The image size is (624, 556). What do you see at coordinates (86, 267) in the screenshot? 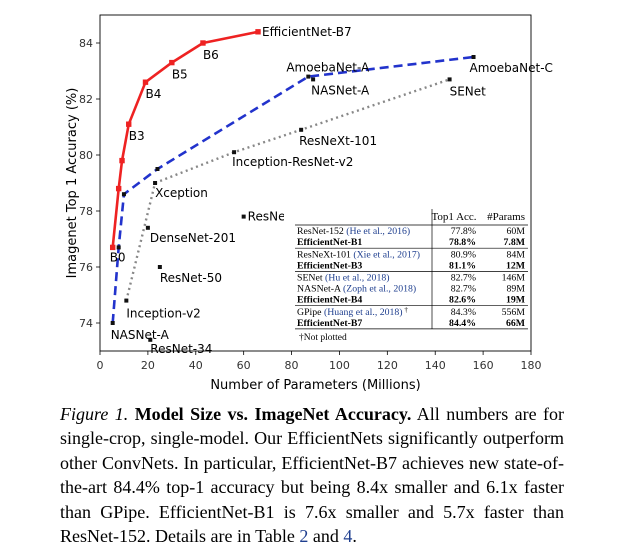
I see `y-tick-label: 76` at bounding box center [86, 267].